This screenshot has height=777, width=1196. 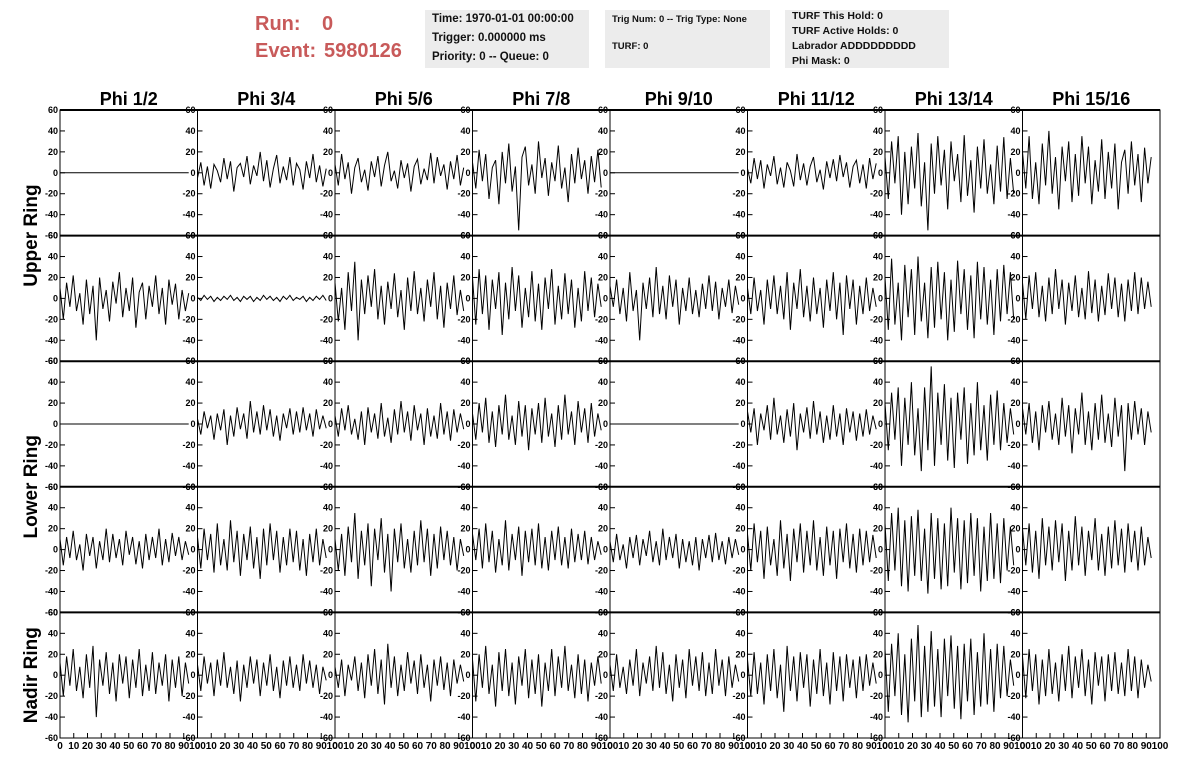 I want to click on x-tick-label: 70, so click(x=1119, y=746).